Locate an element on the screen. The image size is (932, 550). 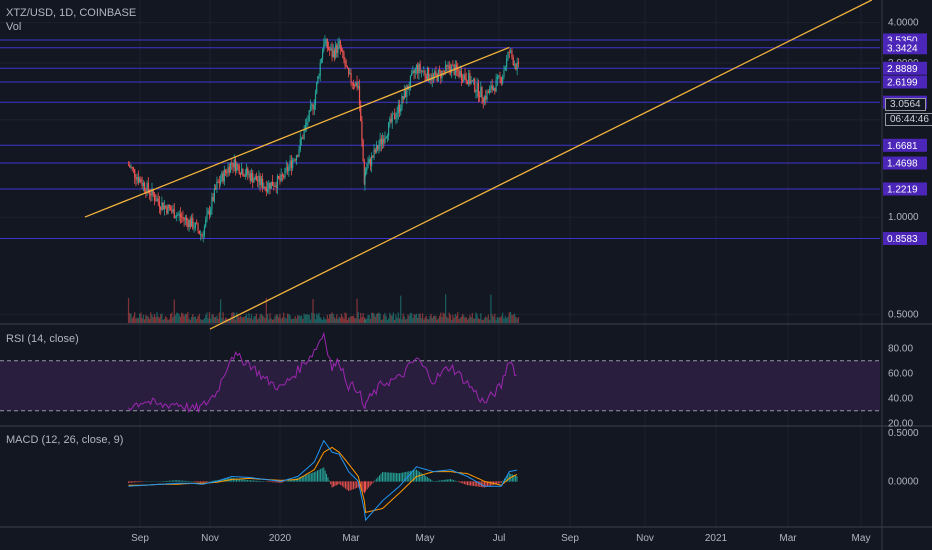
level-badge is located at coordinates (905, 145).